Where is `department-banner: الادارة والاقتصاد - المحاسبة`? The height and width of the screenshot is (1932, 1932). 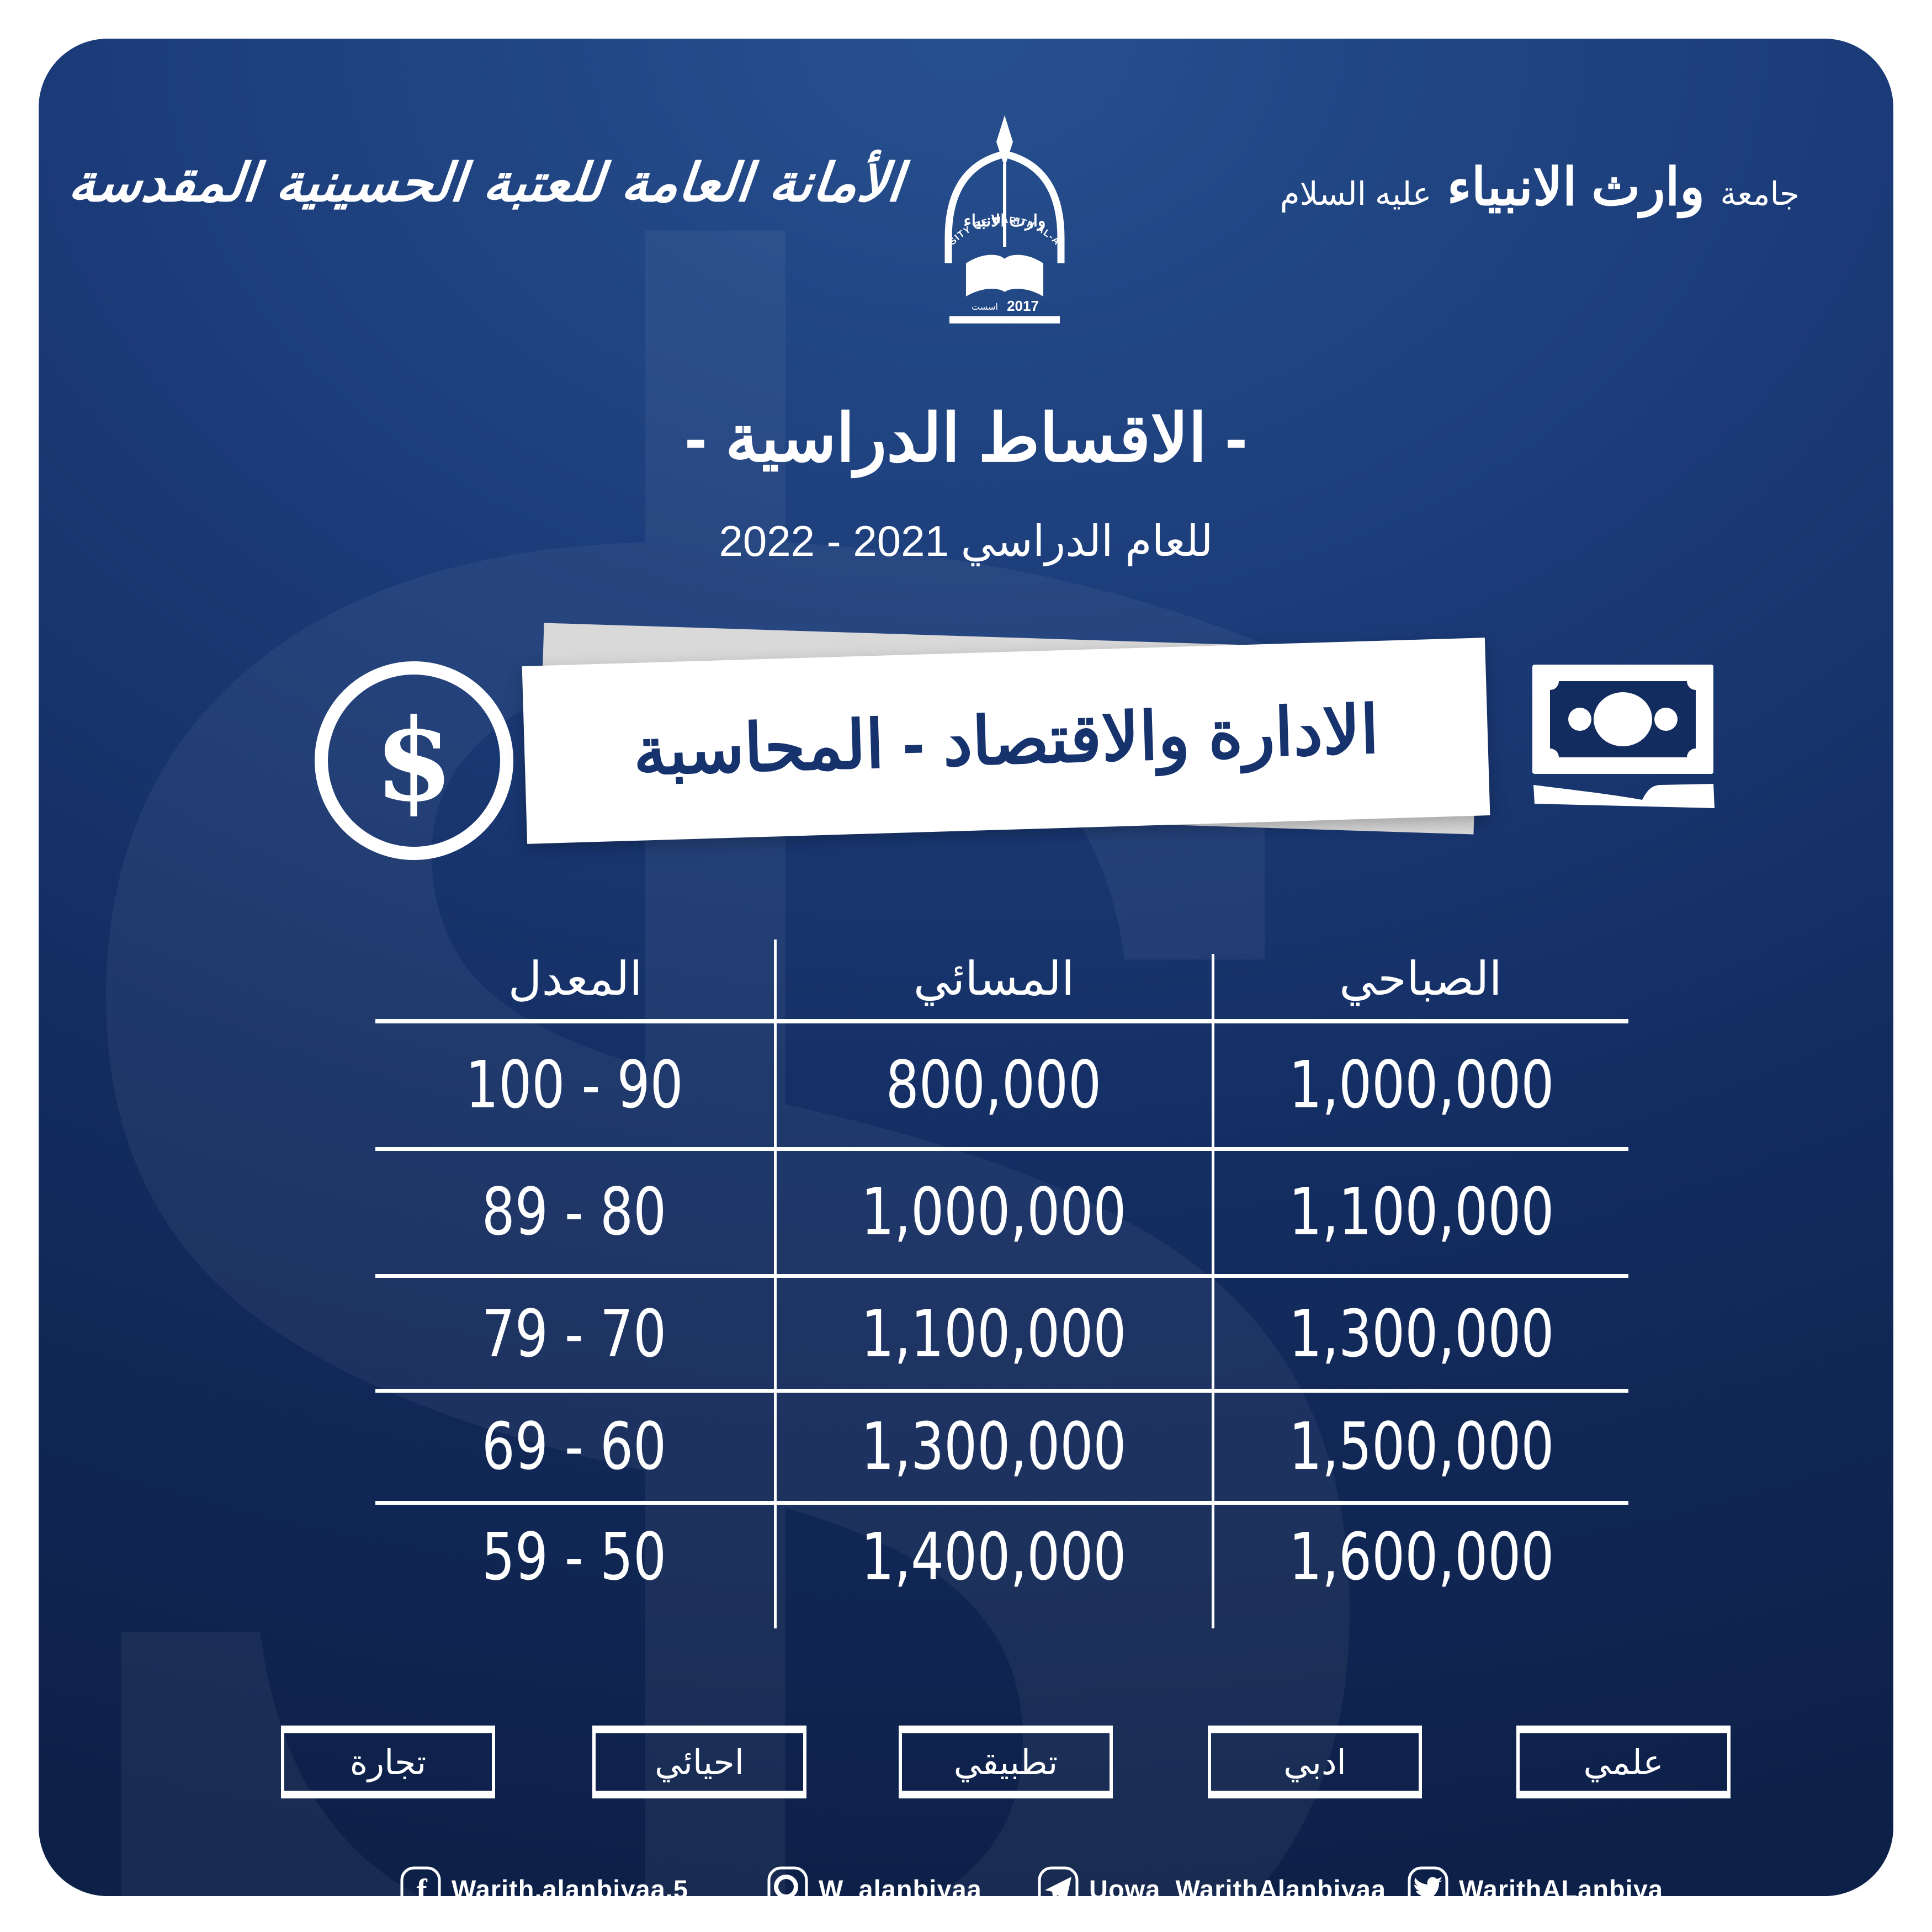
department-banner: الادارة والاقتصاد - المحاسبة is located at coordinates (1006, 734).